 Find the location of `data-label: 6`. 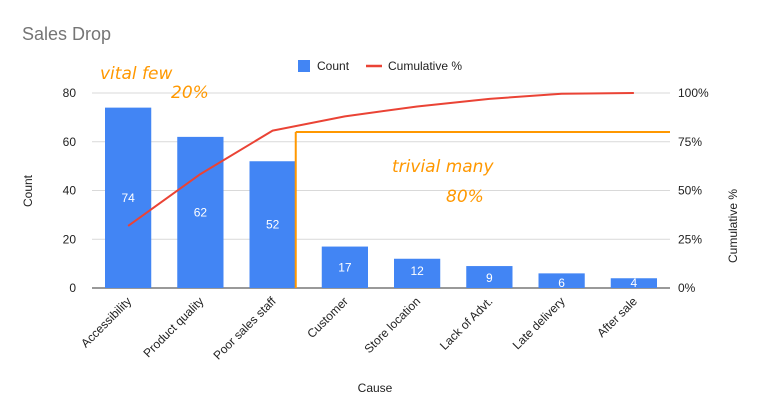

data-label: 6 is located at coordinates (561, 283).